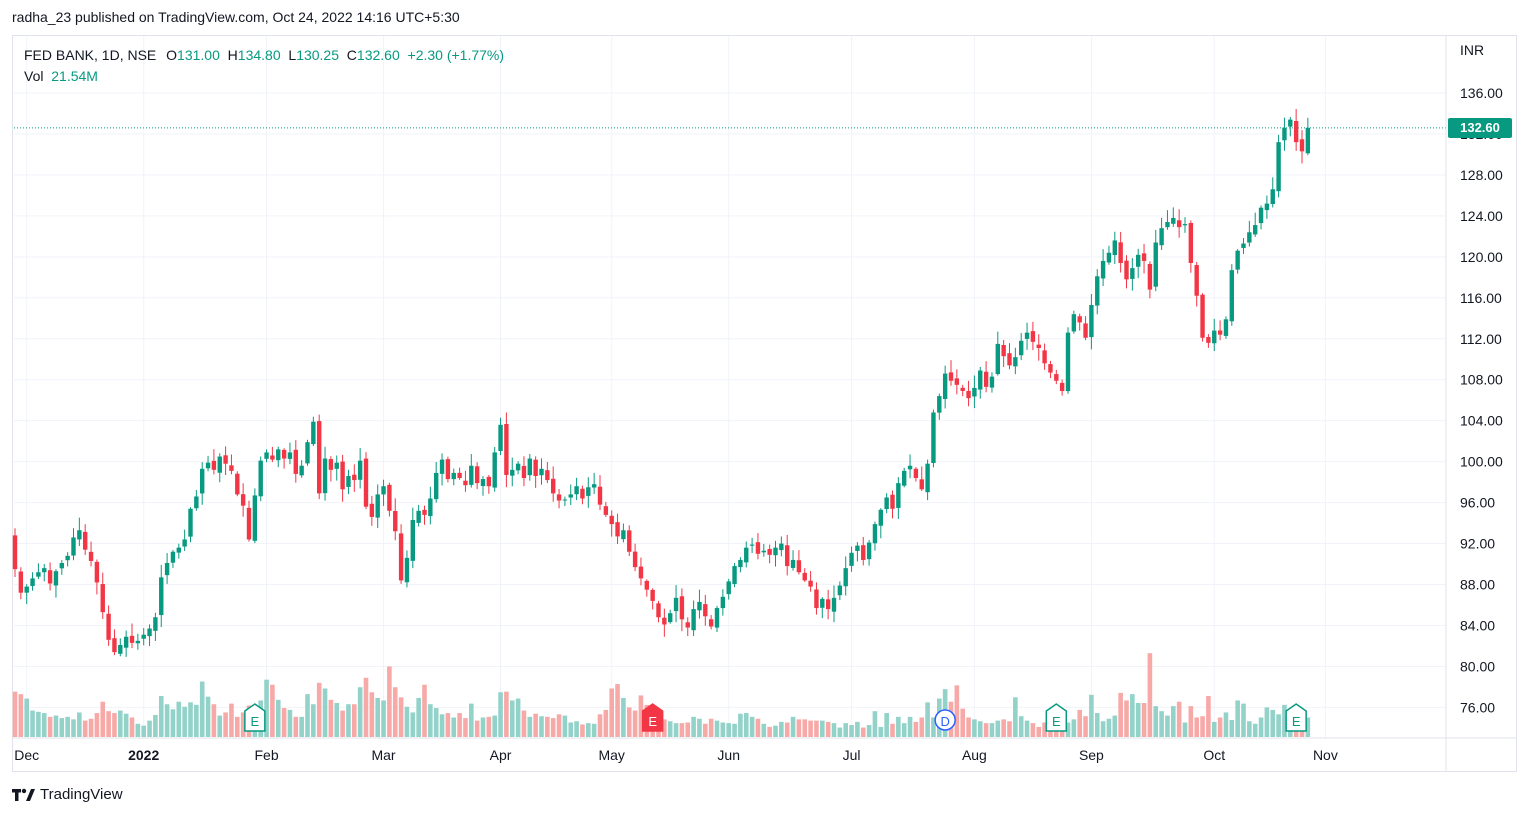 The width and height of the screenshot is (1530, 816). What do you see at coordinates (1481, 216) in the screenshot?
I see `y-tick-label: 124.00` at bounding box center [1481, 216].